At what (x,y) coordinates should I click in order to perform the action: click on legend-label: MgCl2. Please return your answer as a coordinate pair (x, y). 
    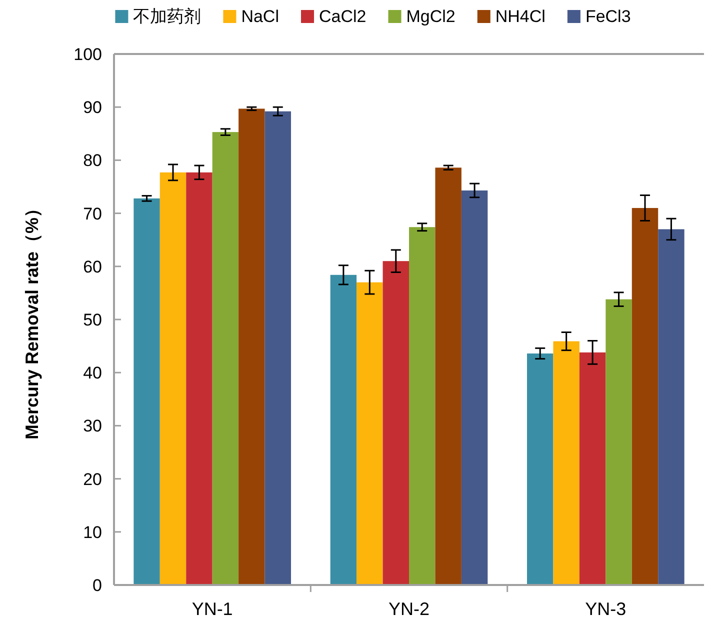
    Looking at the image, I should click on (431, 16).